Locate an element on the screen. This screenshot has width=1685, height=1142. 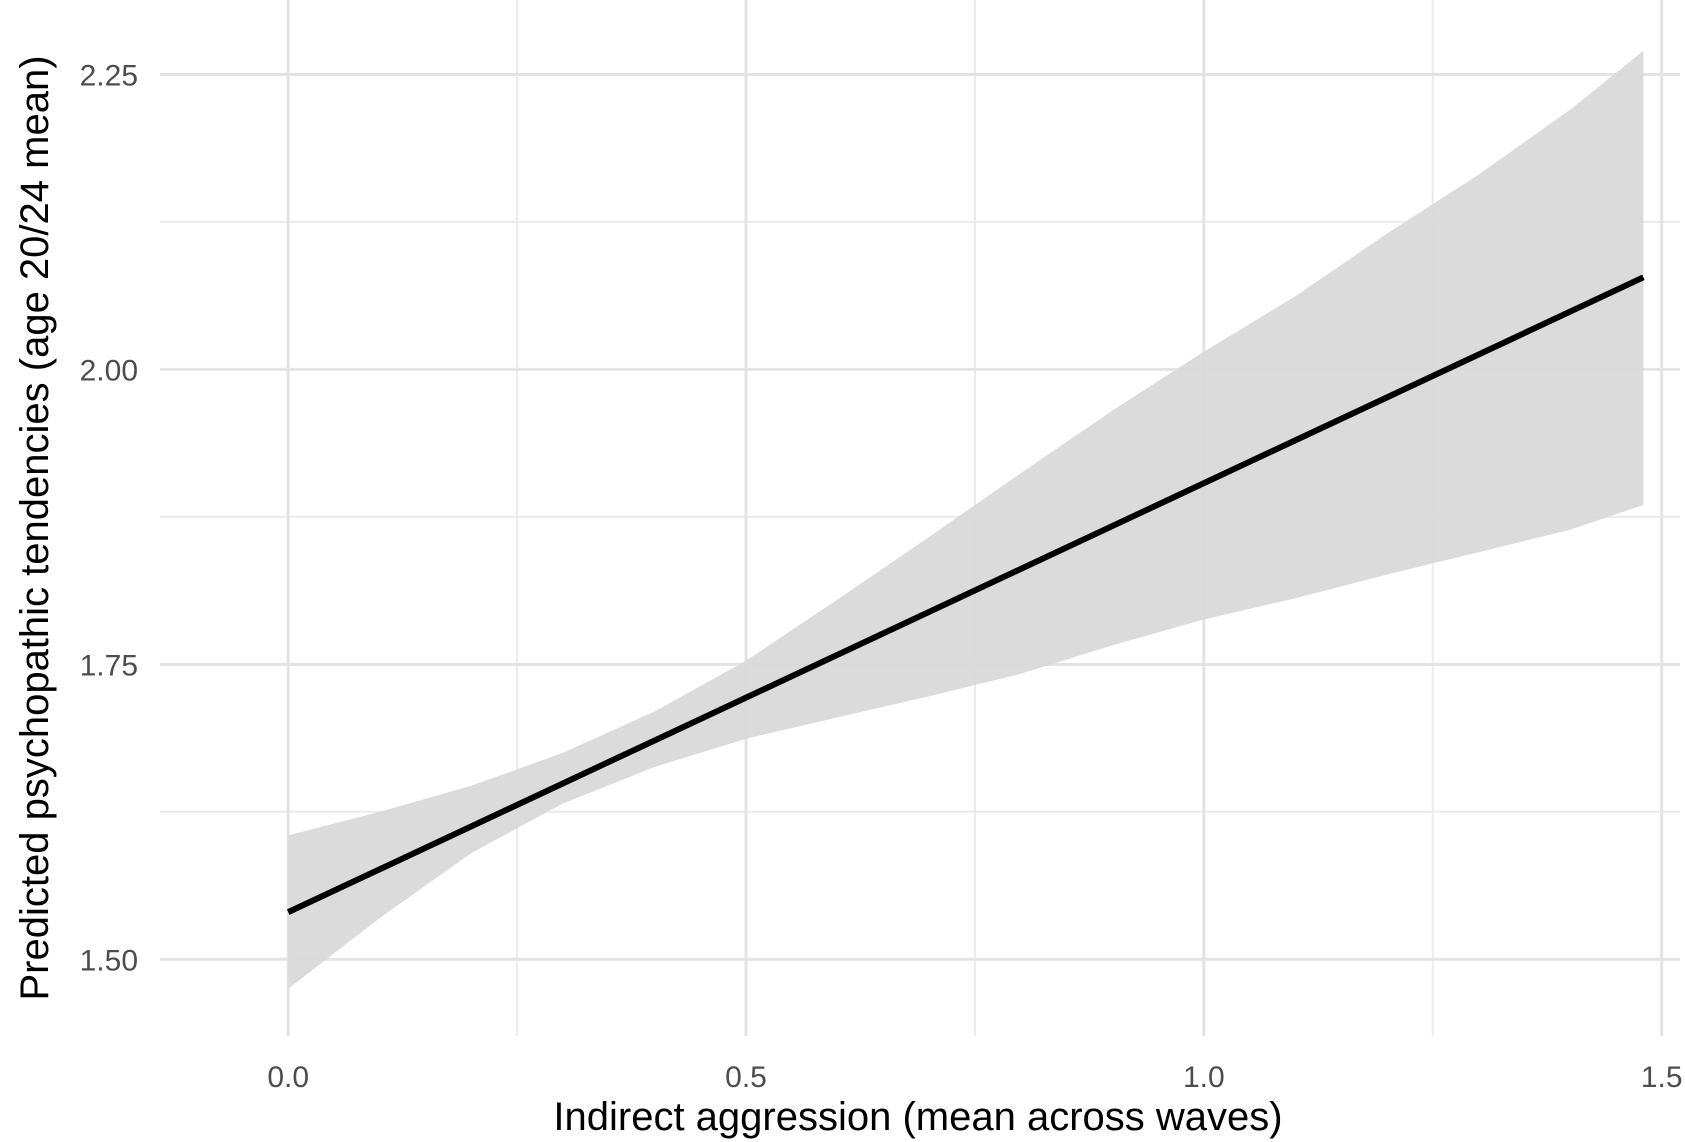
y-tick-label: 1.50 is located at coordinates (109, 960).